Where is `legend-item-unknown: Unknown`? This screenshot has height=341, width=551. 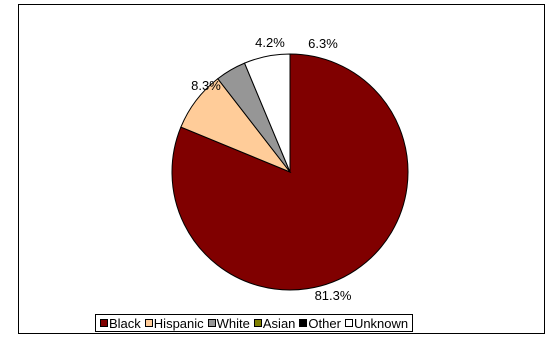
legend-item-unknown: Unknown is located at coordinates (376, 323).